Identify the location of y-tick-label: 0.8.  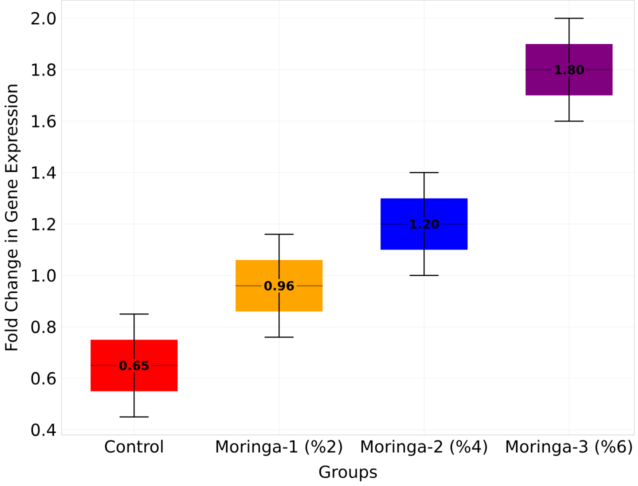
(43, 327).